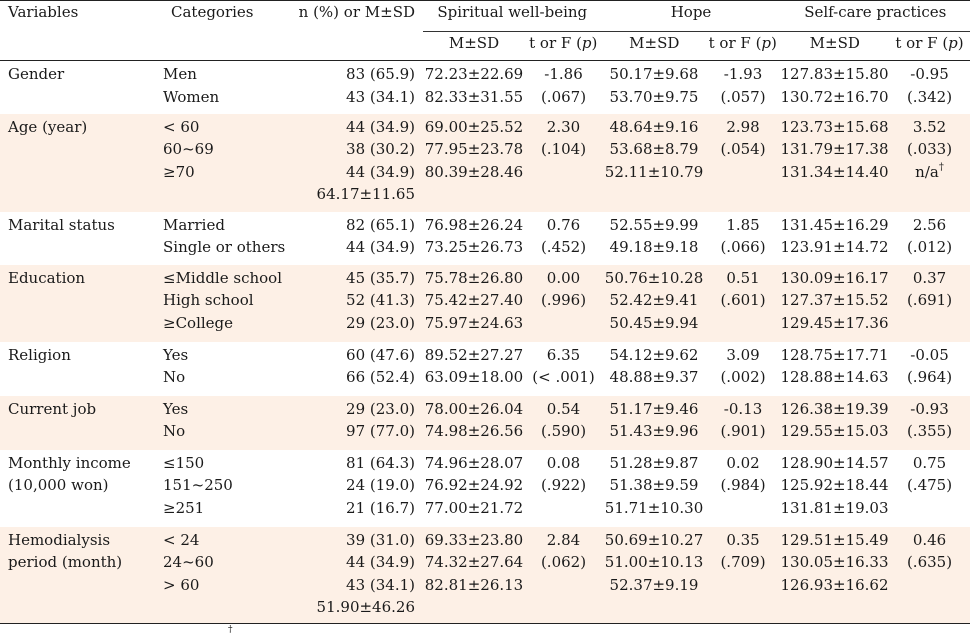  I want to click on header-swb-msd: M±SD, so click(474, 46).